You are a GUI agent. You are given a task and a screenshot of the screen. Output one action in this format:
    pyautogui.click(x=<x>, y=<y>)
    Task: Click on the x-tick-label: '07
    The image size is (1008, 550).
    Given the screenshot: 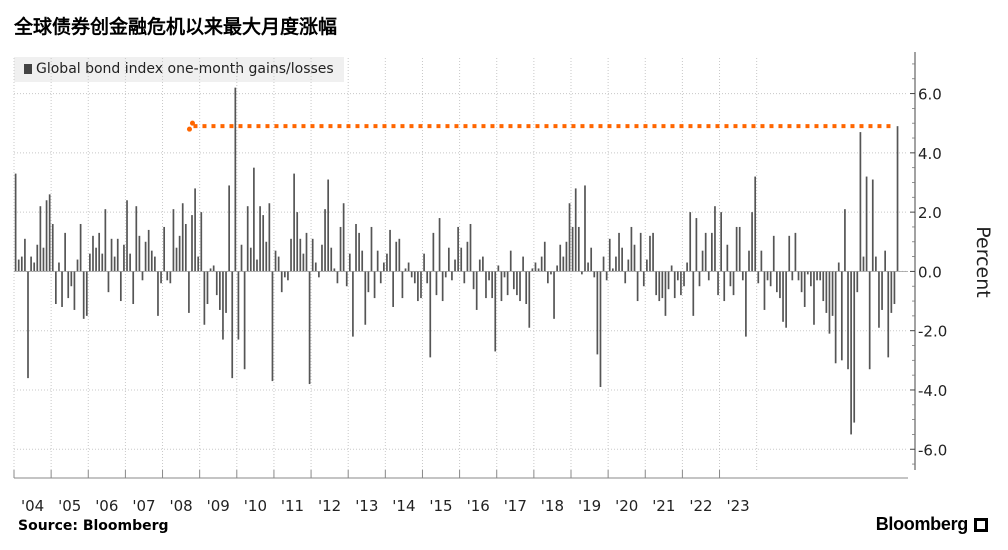 What is the action you would take?
    pyautogui.click(x=143, y=506)
    